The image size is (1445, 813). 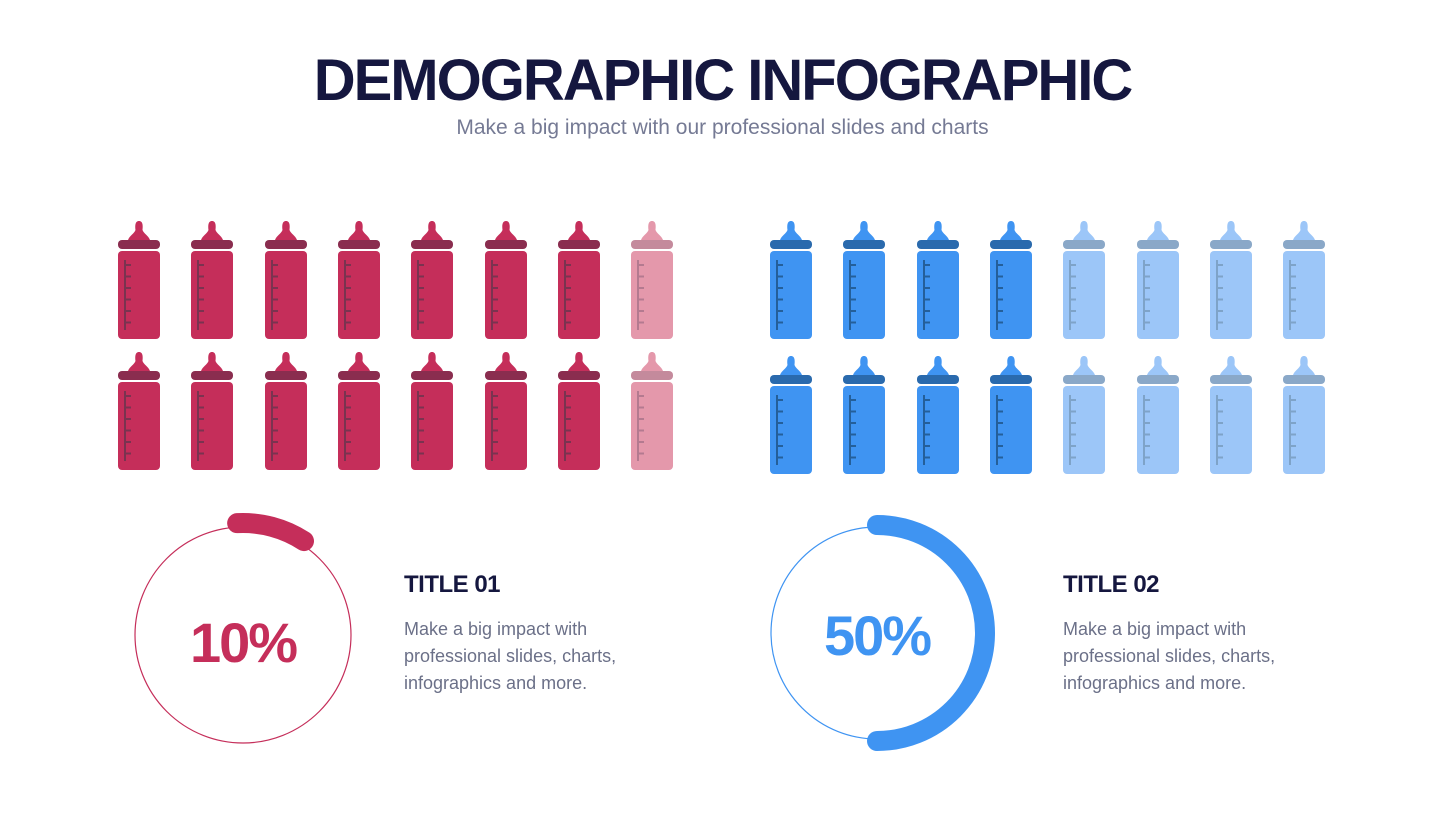 What do you see at coordinates (723, 80) in the screenshot?
I see `page-title: DEMOGRAPHIC INFOGRAPHIC` at bounding box center [723, 80].